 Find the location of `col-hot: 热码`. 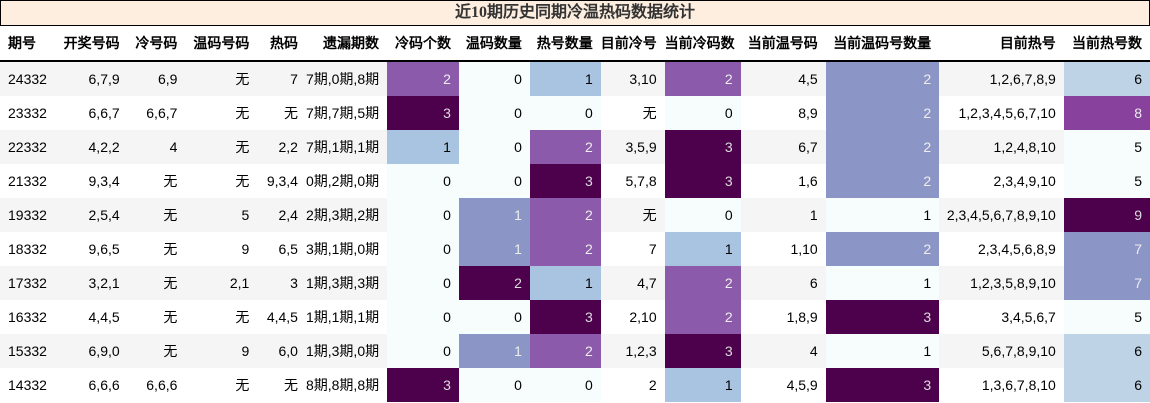

col-hot: 热码 is located at coordinates (281, 44).